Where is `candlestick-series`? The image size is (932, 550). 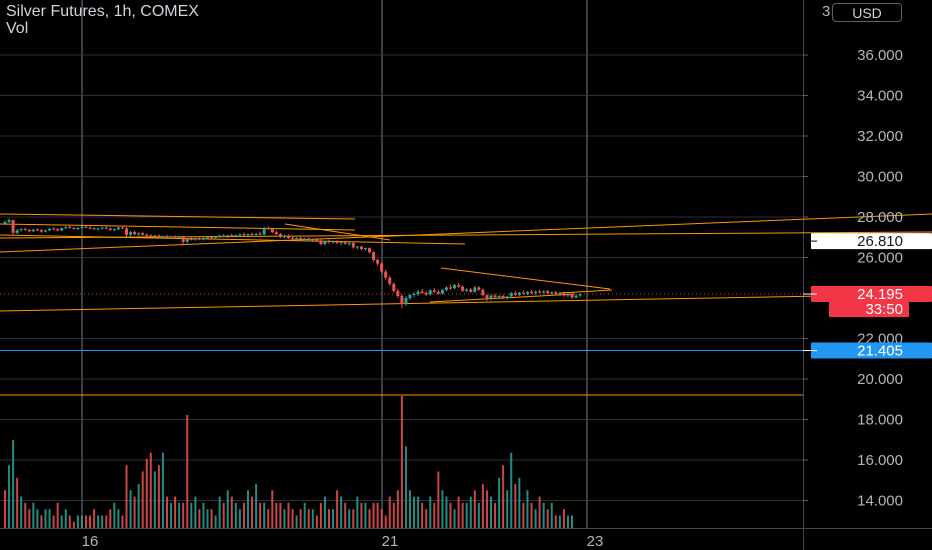 candlestick-series is located at coordinates (292, 263).